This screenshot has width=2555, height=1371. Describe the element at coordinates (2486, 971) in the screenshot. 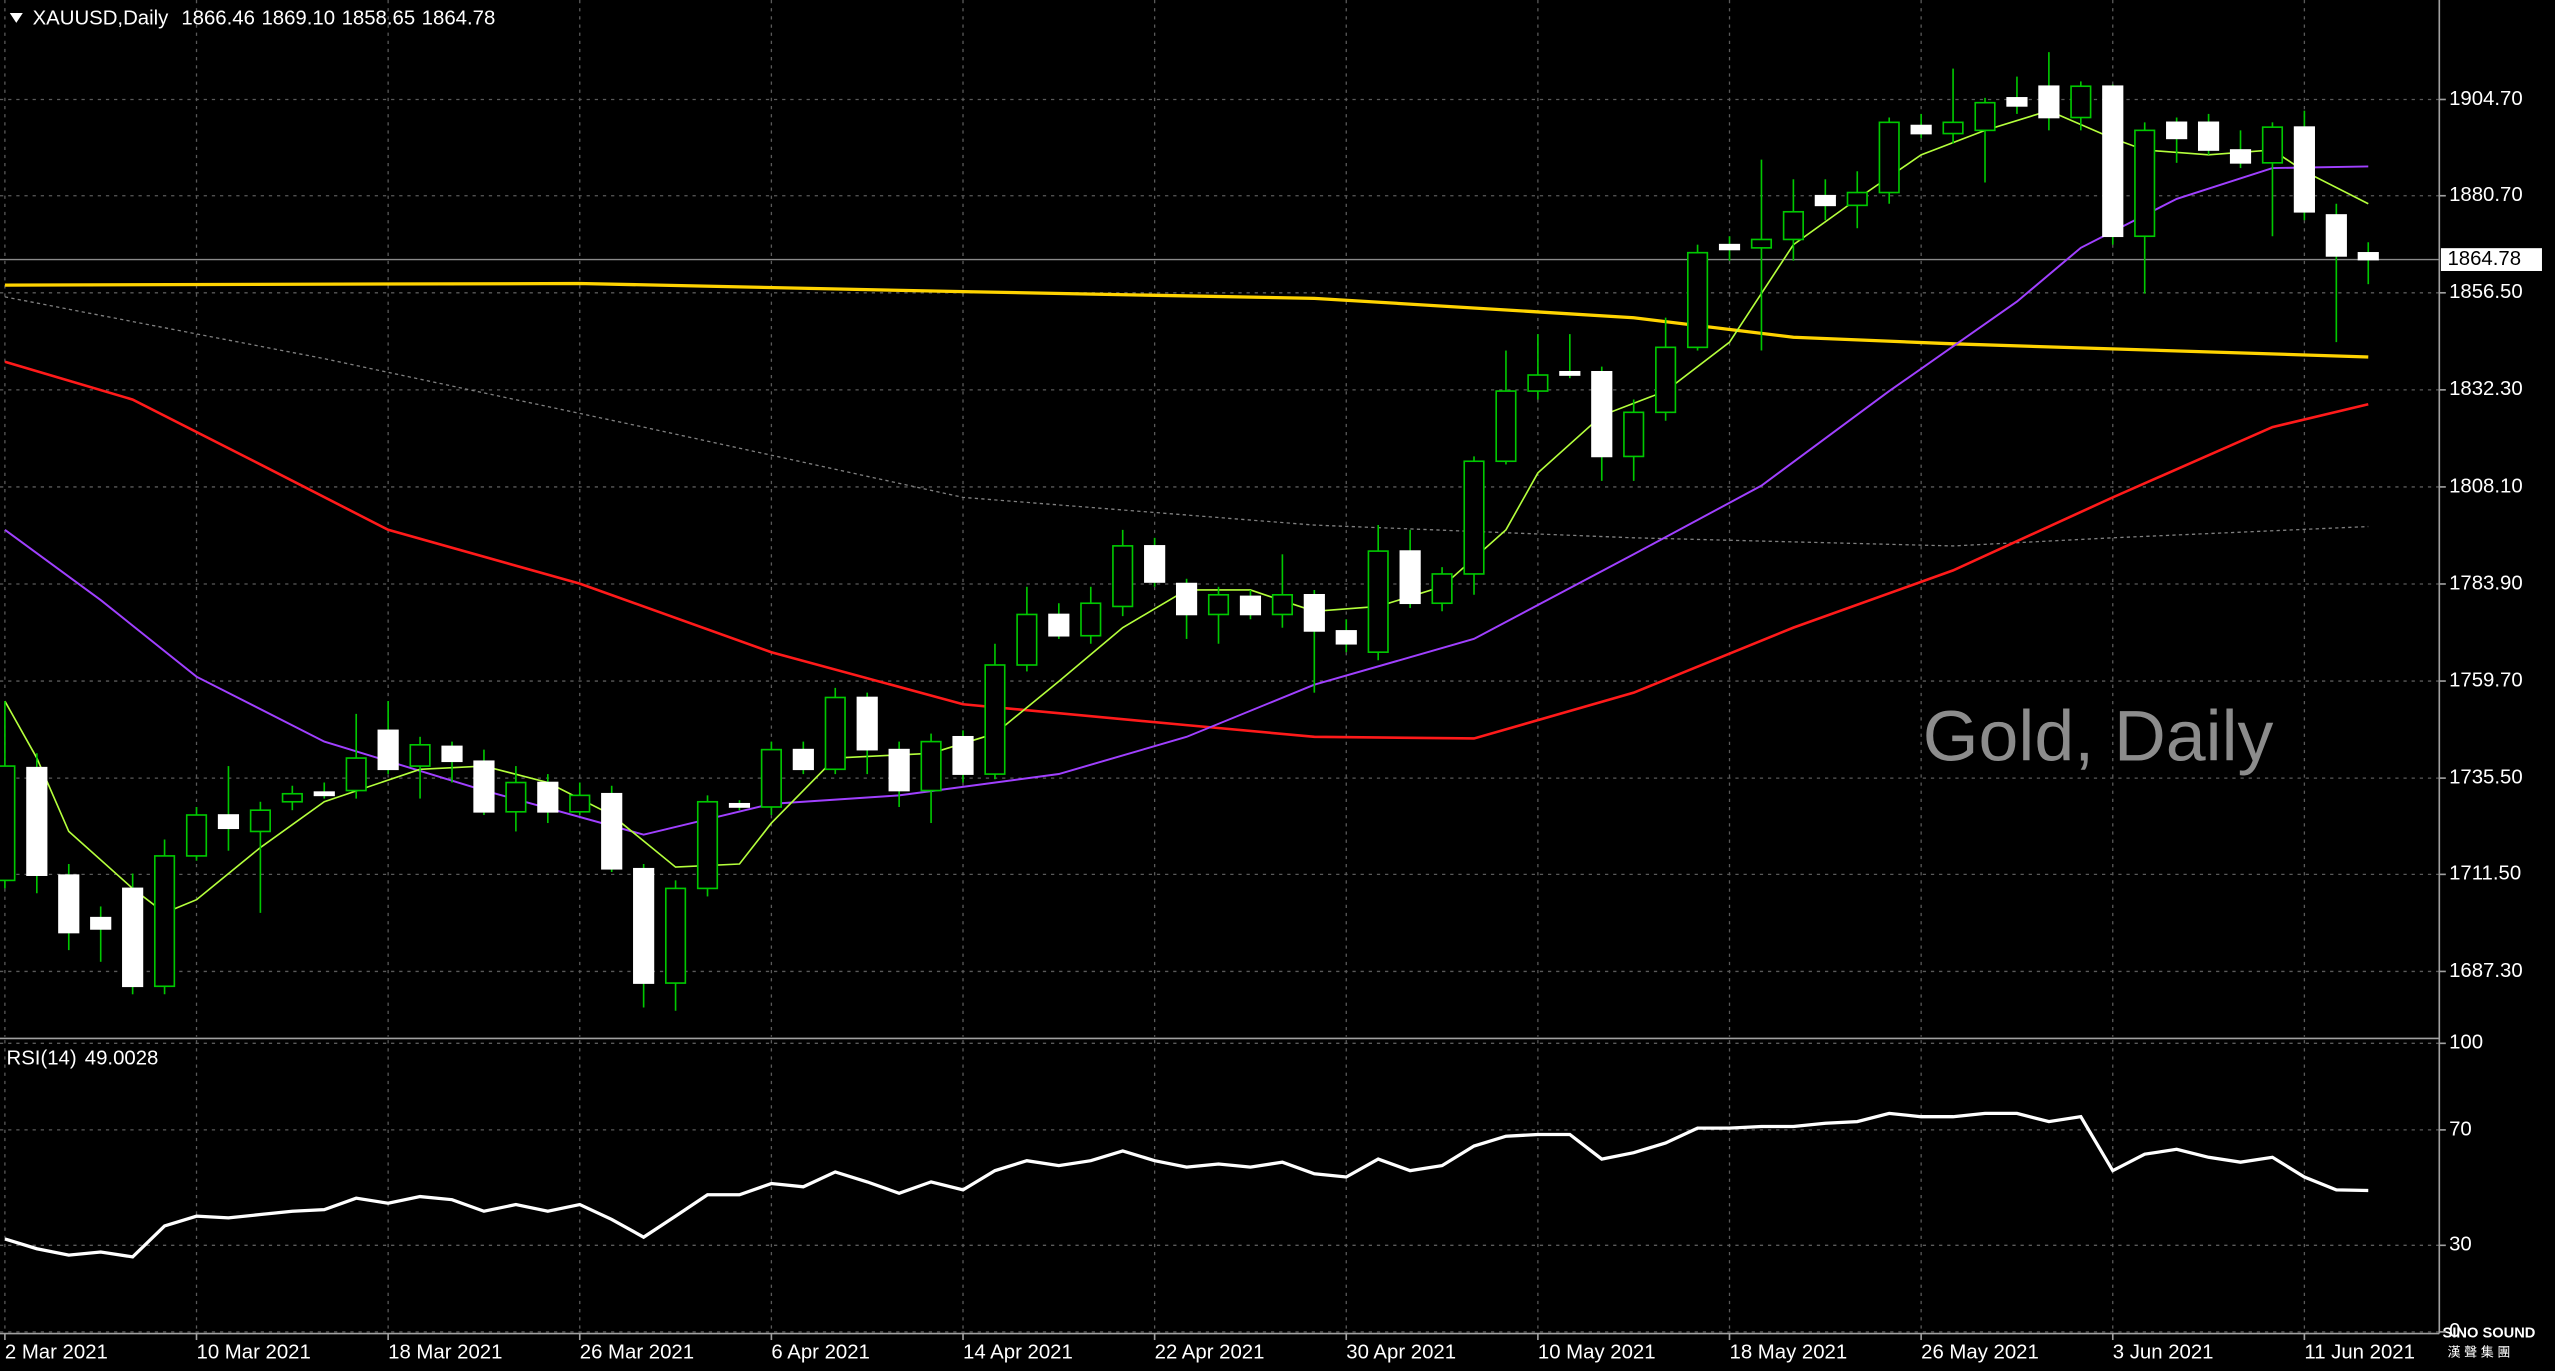

I see `y-tick-label: 1687.30` at that location.